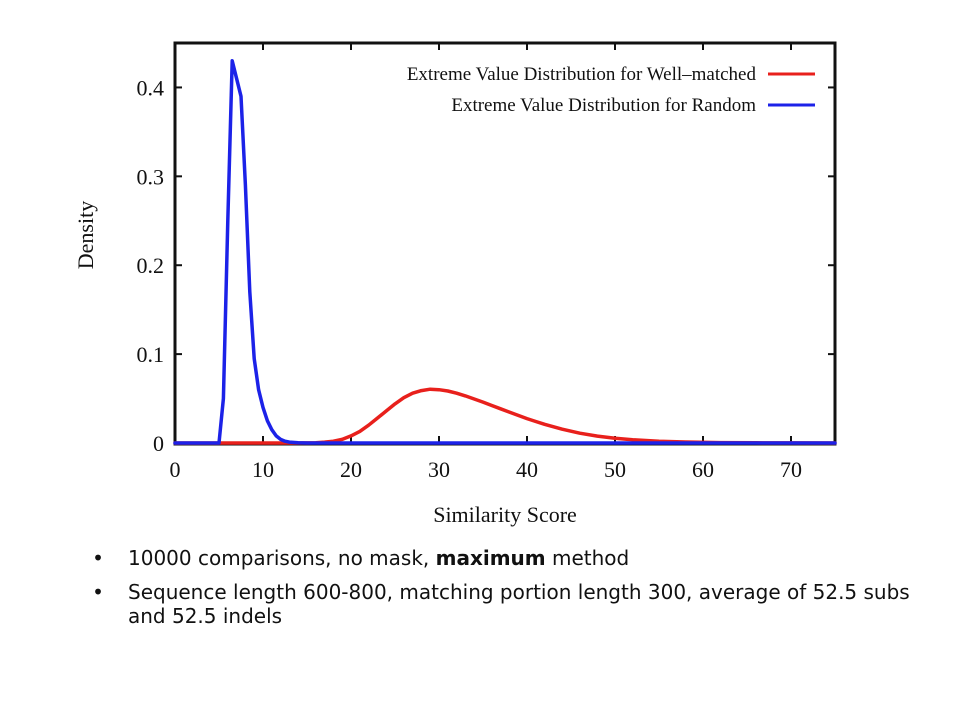  Describe the element at coordinates (490, 558) in the screenshot. I see `note-1-bold: maximum` at that location.